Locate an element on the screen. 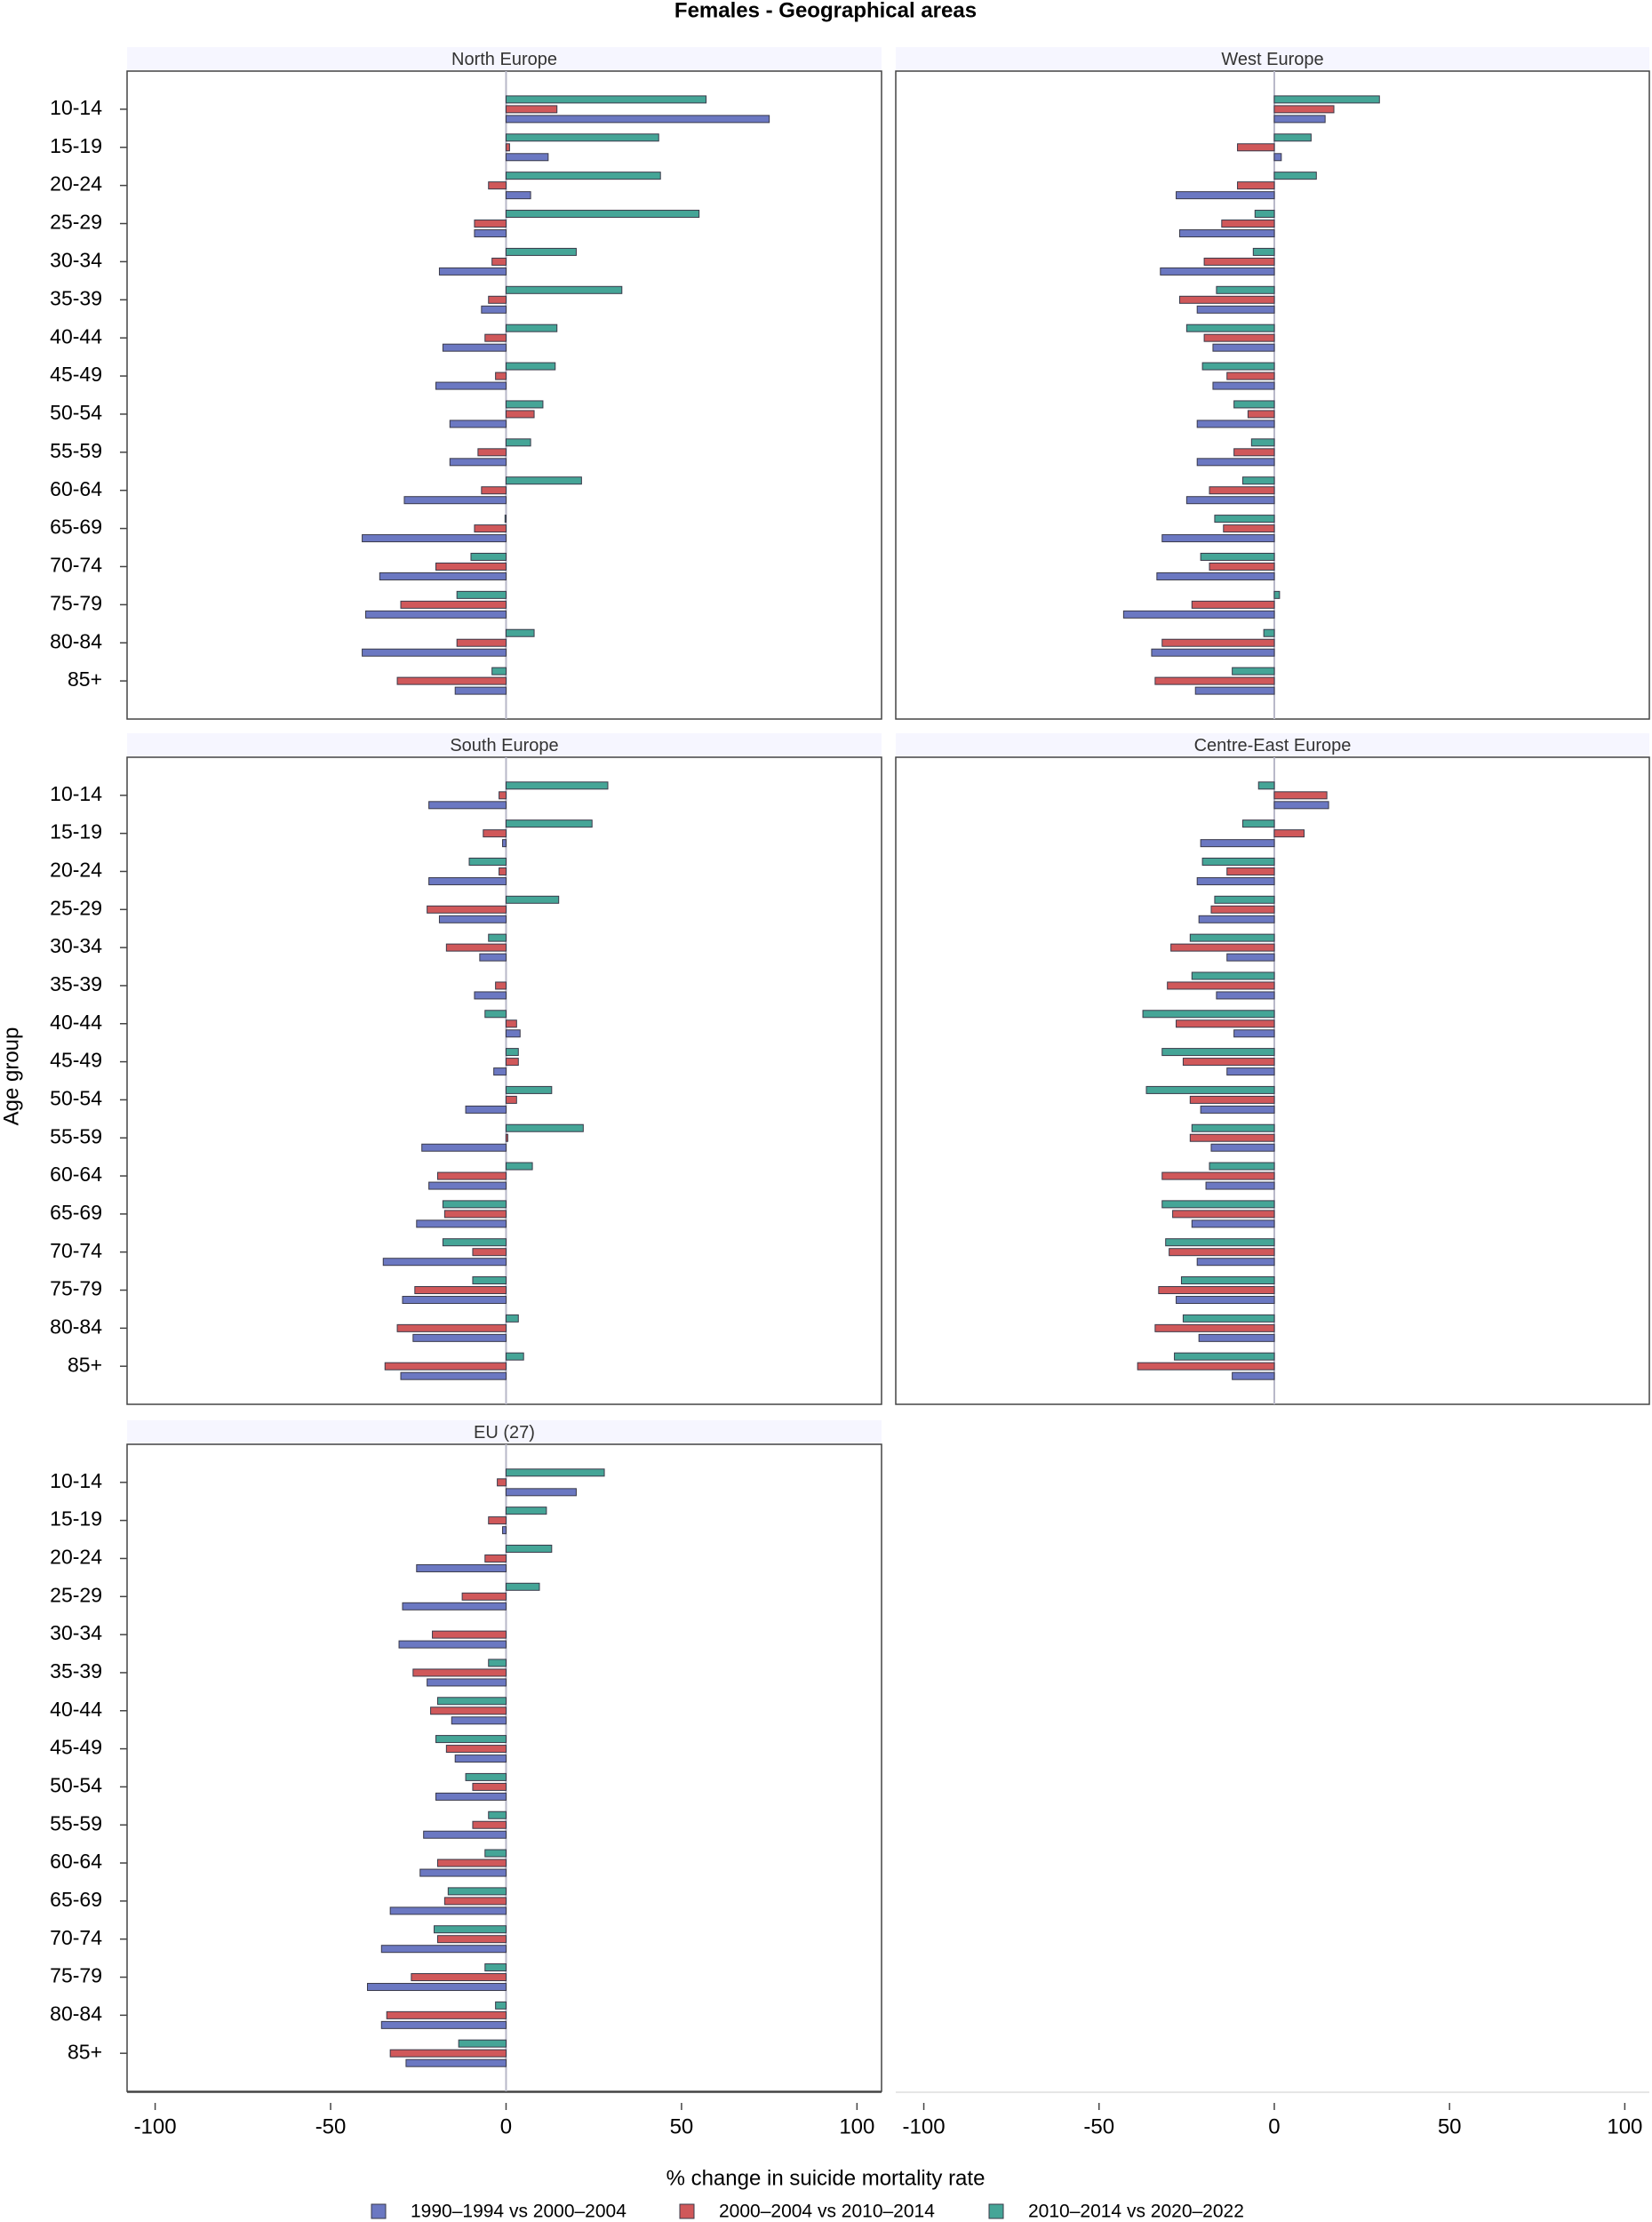 The width and height of the screenshot is (1652, 2222). y-tick-label: 85+ is located at coordinates (85, 2051).